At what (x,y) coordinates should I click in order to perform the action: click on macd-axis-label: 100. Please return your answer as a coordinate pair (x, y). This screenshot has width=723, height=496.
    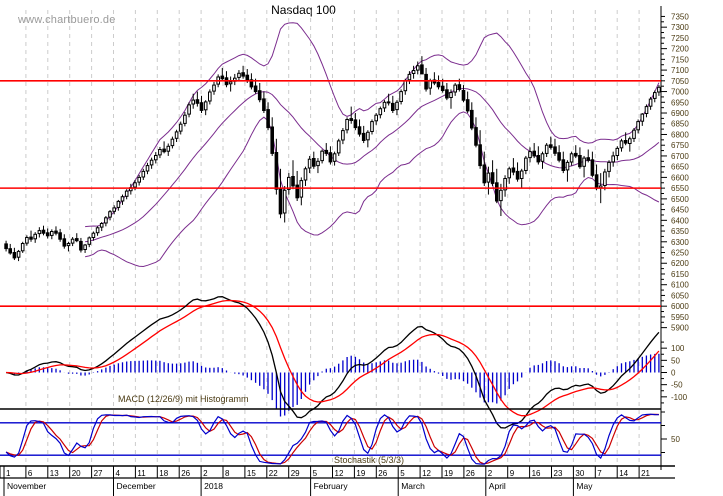
    Looking at the image, I should click on (678, 348).